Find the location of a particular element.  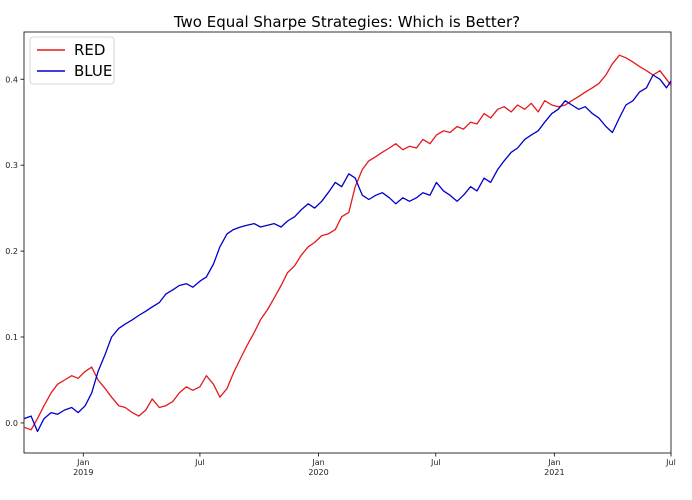

legend-box is located at coordinates (72, 60).